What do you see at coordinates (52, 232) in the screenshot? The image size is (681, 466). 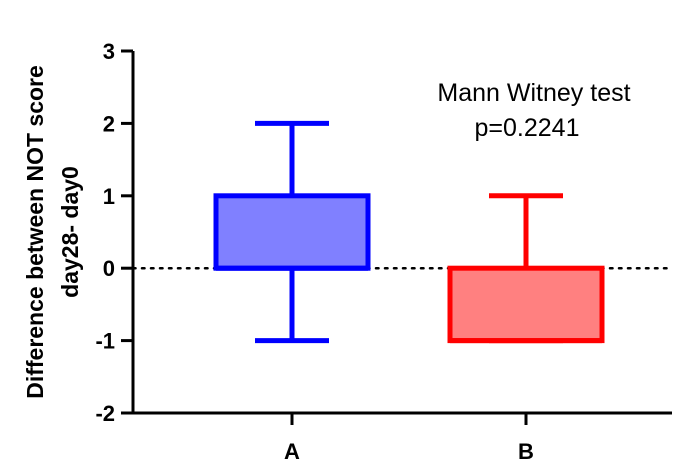 I see `y-axis-label: Difference between NOT score day28- day0` at bounding box center [52, 232].